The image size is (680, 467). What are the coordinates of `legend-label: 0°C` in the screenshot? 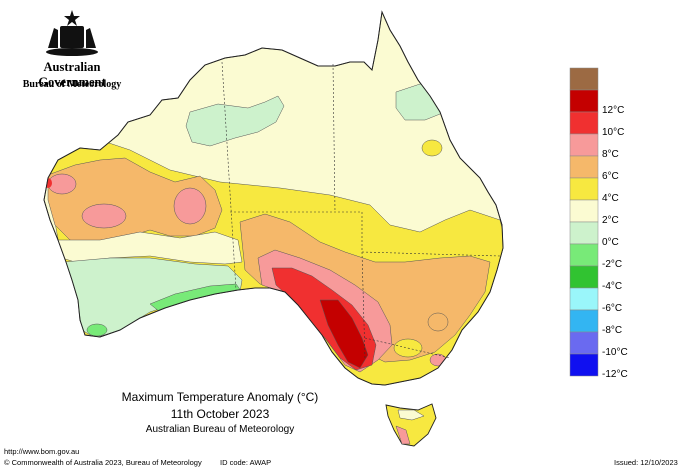 It's located at (610, 242).